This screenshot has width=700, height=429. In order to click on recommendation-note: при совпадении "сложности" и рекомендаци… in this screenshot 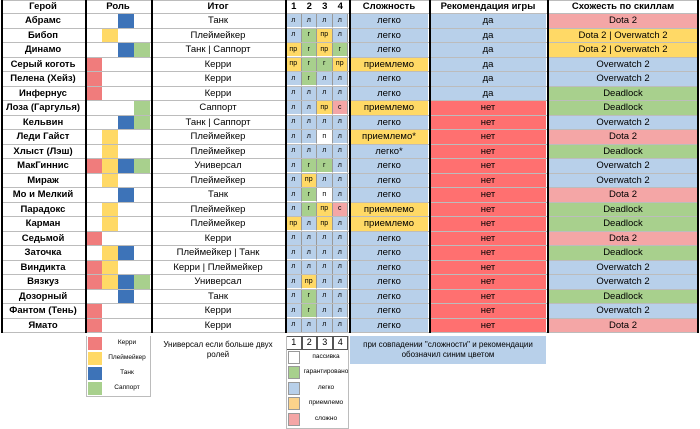, I will do `click(448, 349)`.